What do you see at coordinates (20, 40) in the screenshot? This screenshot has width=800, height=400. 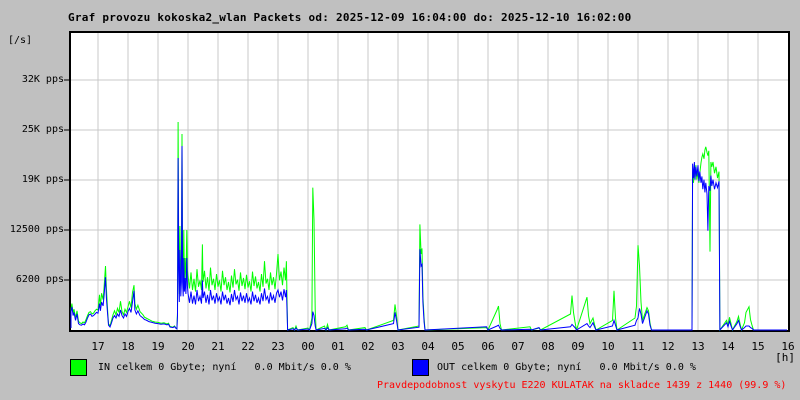 I see `y-axis-unit-label: [/s]` at bounding box center [20, 40].